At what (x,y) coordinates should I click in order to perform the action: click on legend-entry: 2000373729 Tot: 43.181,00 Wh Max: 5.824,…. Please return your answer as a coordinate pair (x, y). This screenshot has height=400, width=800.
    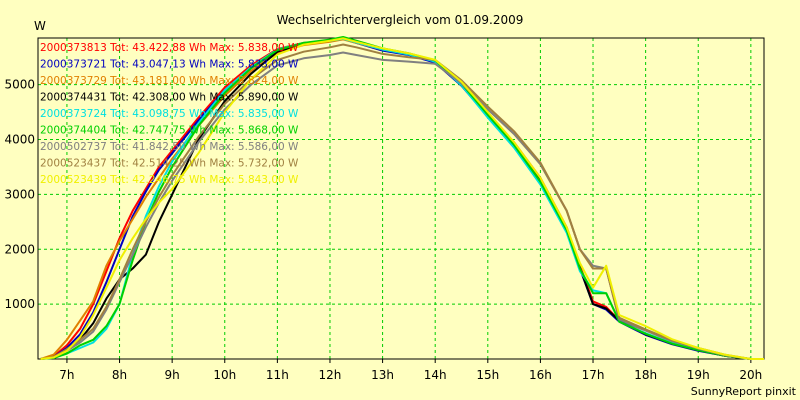
    Looking at the image, I should click on (169, 81).